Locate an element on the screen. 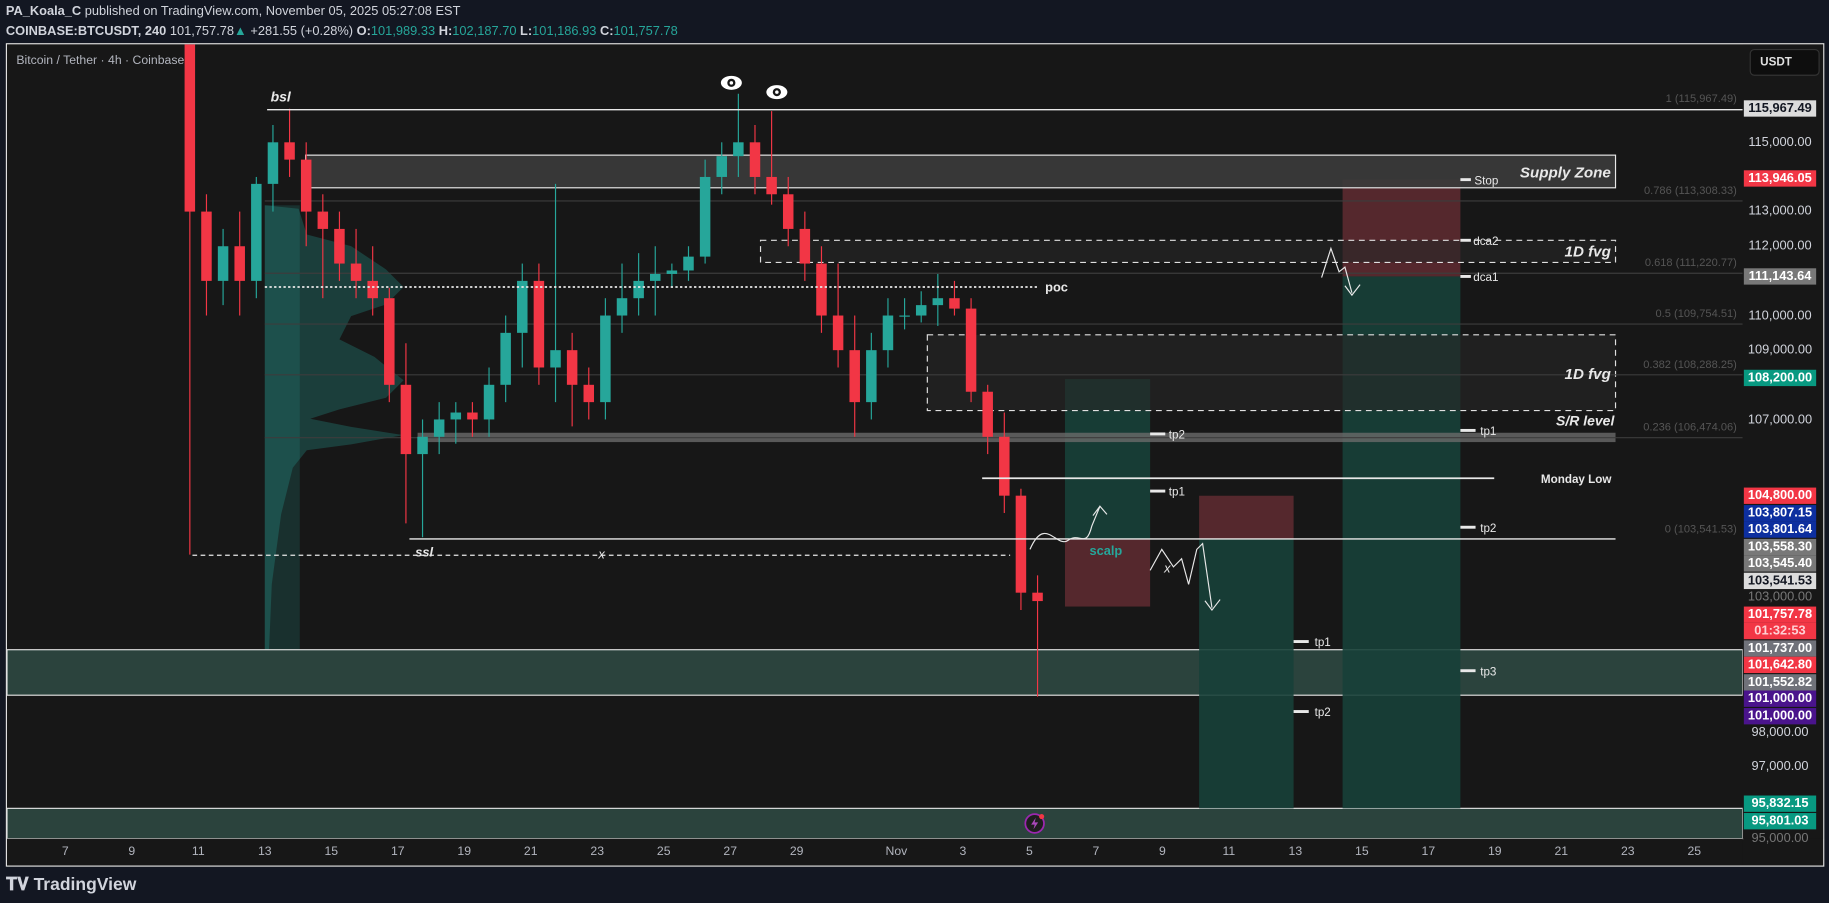  time-axis-label: 13 is located at coordinates (264, 851).